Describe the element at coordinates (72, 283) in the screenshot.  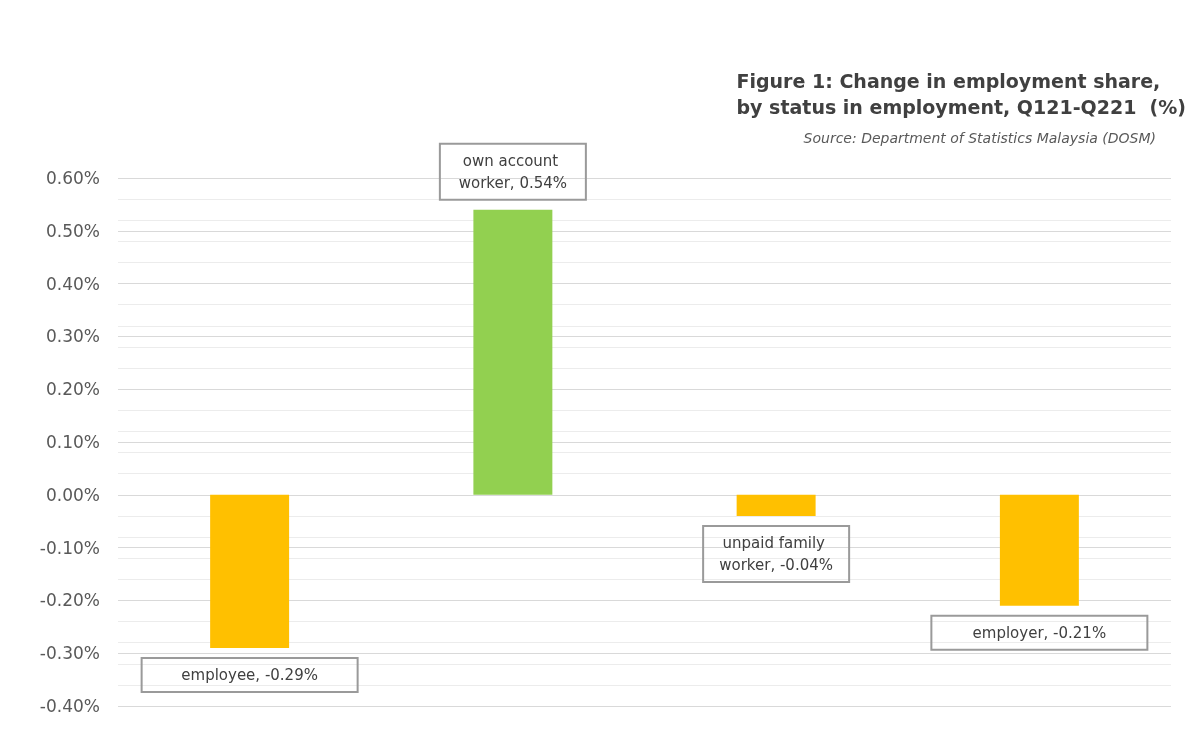
I see `y-tick-label: 0.40%` at that location.